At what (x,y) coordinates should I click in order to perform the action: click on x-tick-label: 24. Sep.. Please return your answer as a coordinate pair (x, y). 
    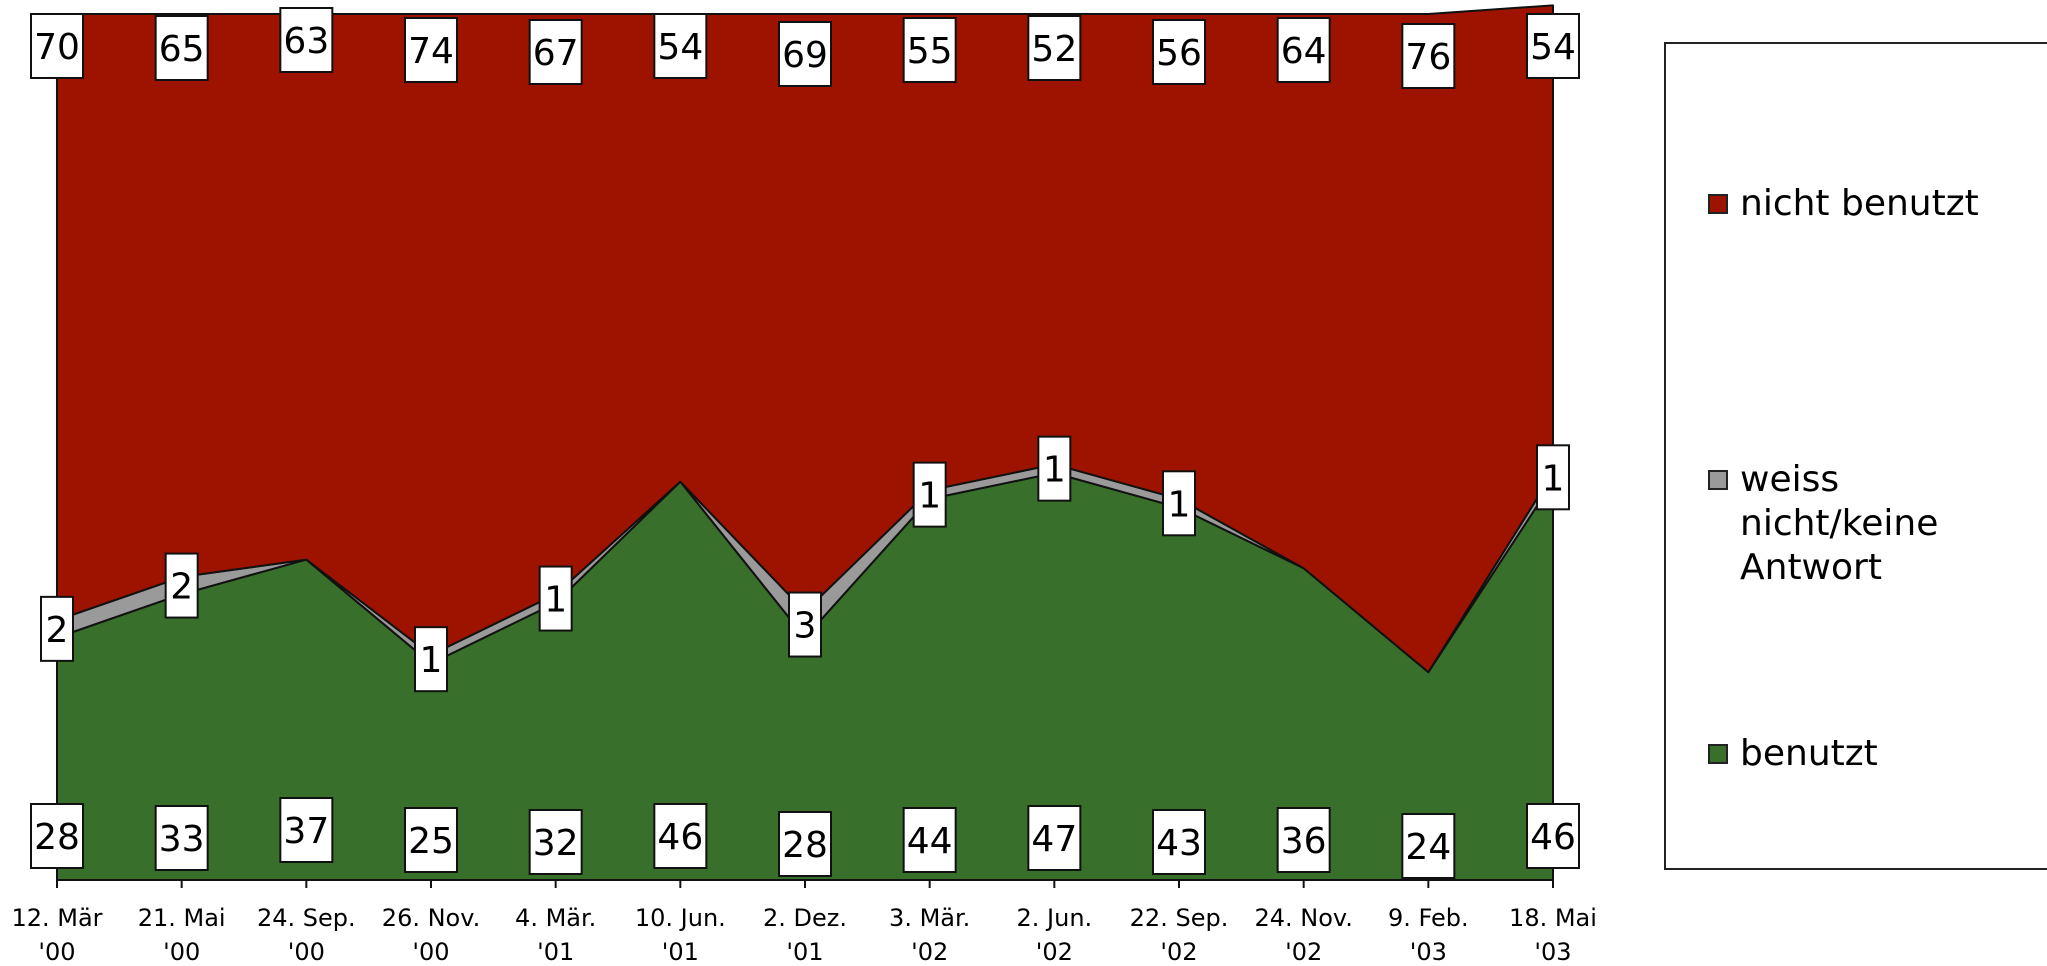
    Looking at the image, I should click on (306, 918).